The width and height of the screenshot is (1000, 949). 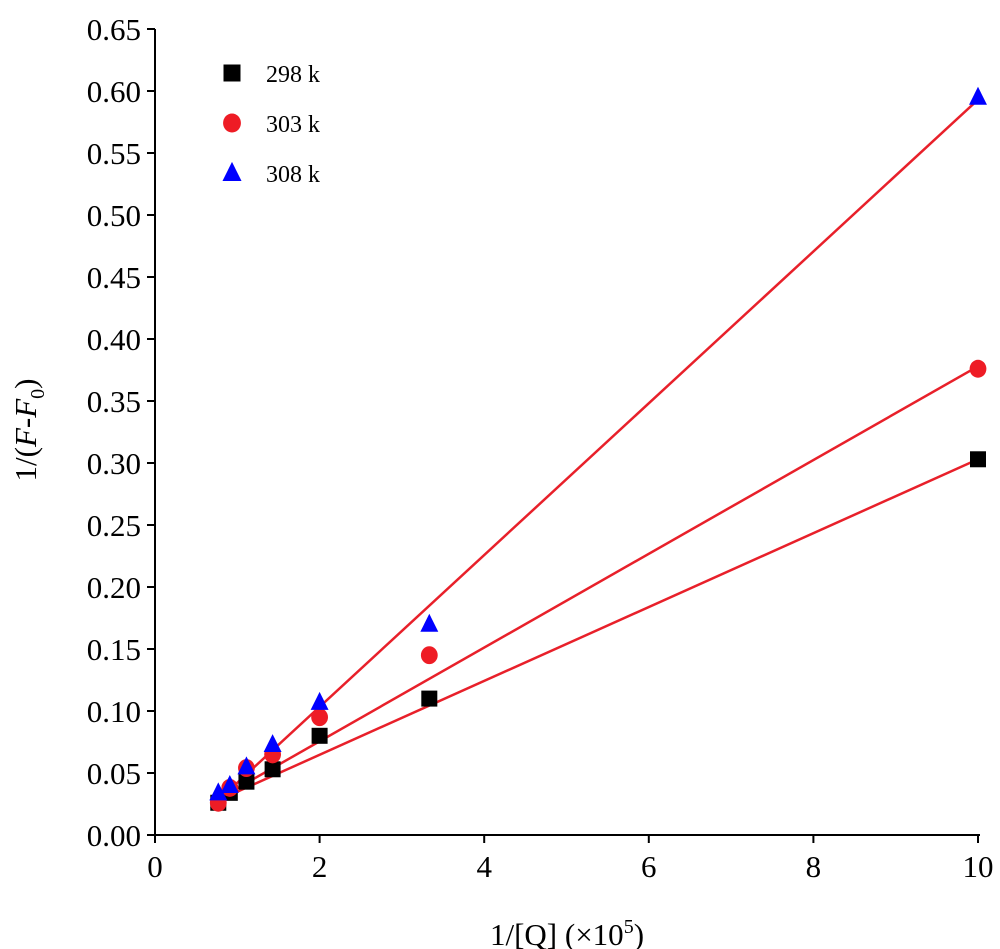 What do you see at coordinates (155, 866) in the screenshot?
I see `x-tick-label: 0` at bounding box center [155, 866].